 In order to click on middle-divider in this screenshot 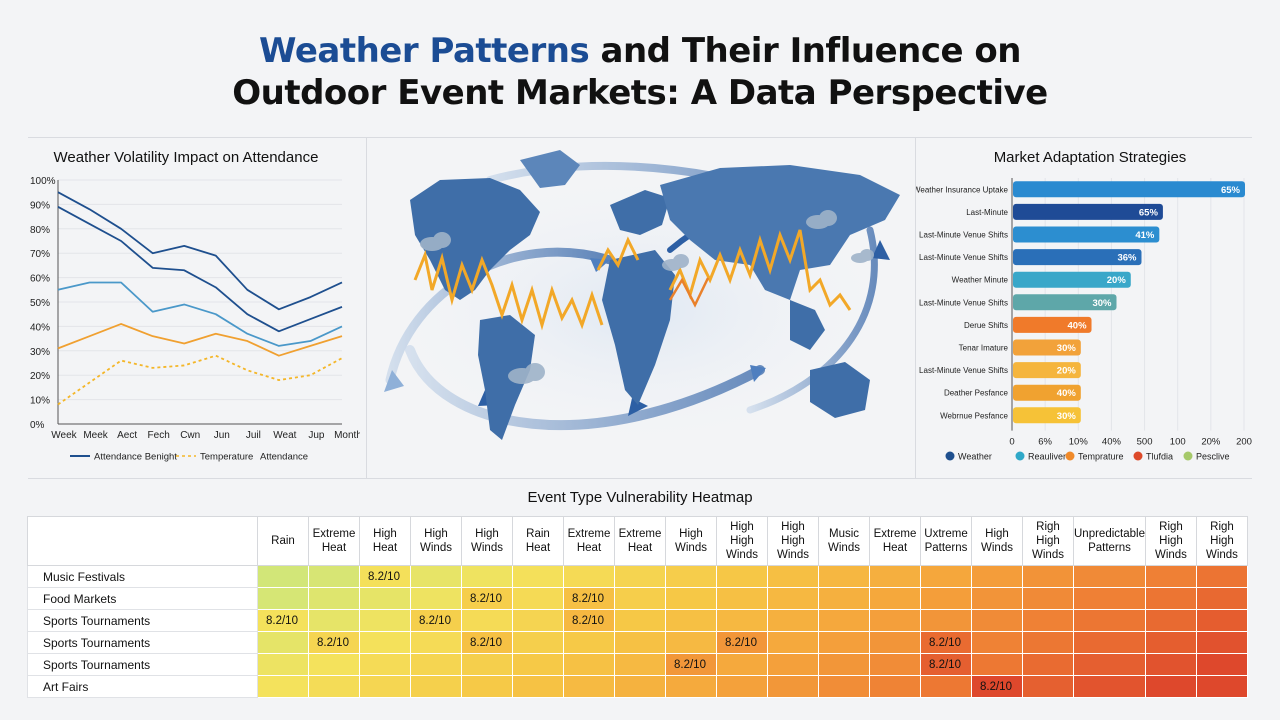, I will do `click(640, 478)`.